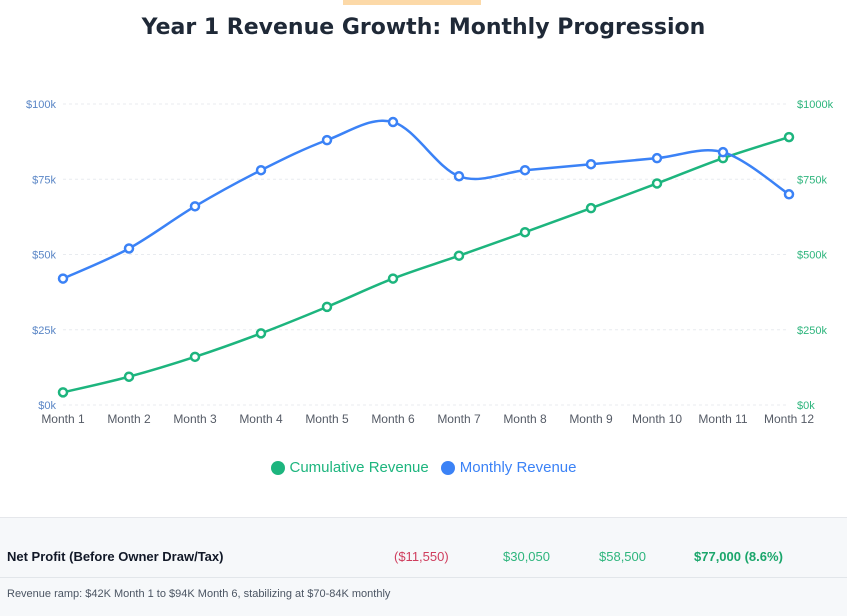 This screenshot has width=847, height=616. Describe the element at coordinates (591, 419) in the screenshot. I see `x-tick-label: Month 9` at that location.